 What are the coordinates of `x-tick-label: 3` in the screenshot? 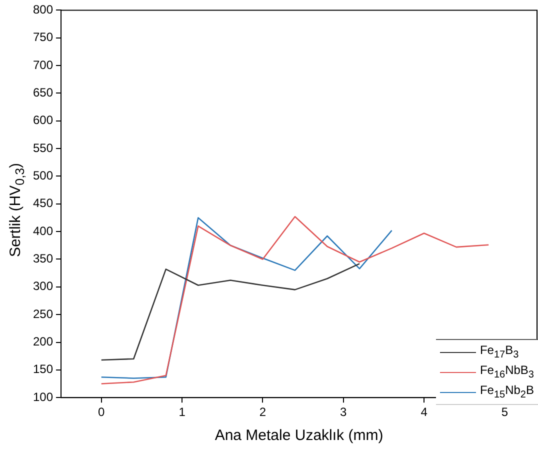 It's located at (344, 412).